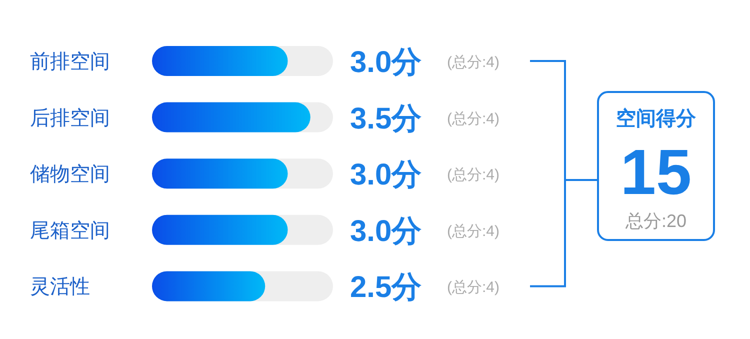 Image resolution: width=750 pixels, height=339 pixels. Describe the element at coordinates (656, 118) in the screenshot. I see `text: 空间得分` at that location.